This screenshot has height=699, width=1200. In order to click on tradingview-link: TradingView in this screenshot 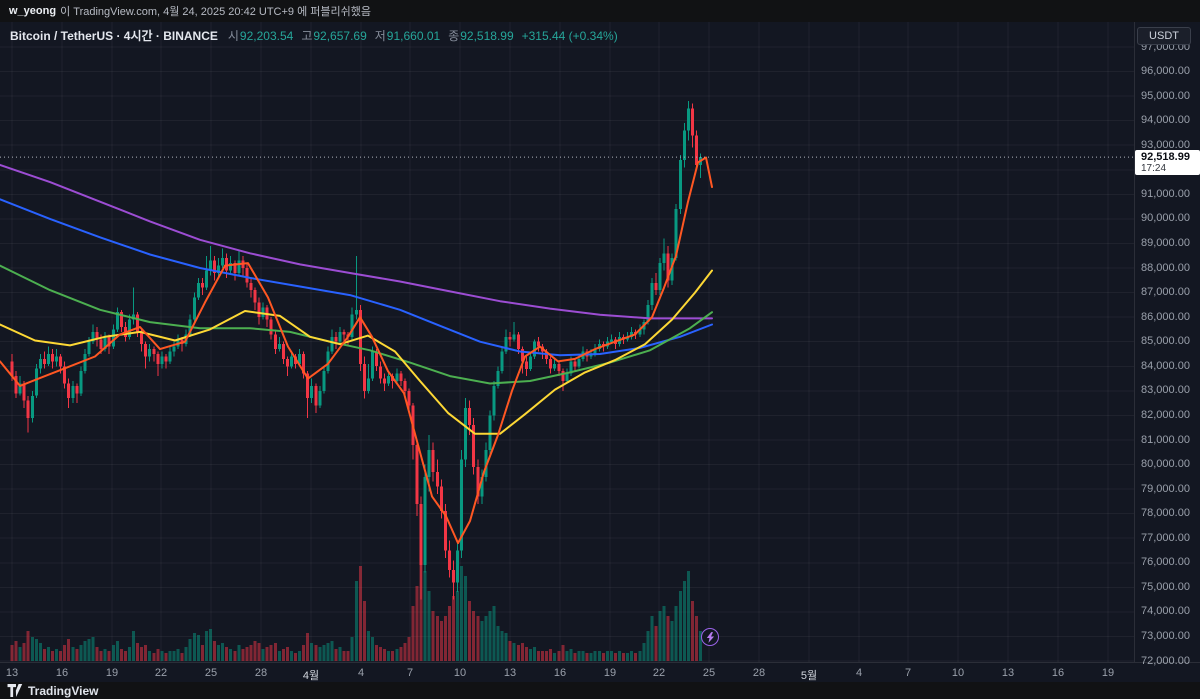, I will do `click(52, 691)`.